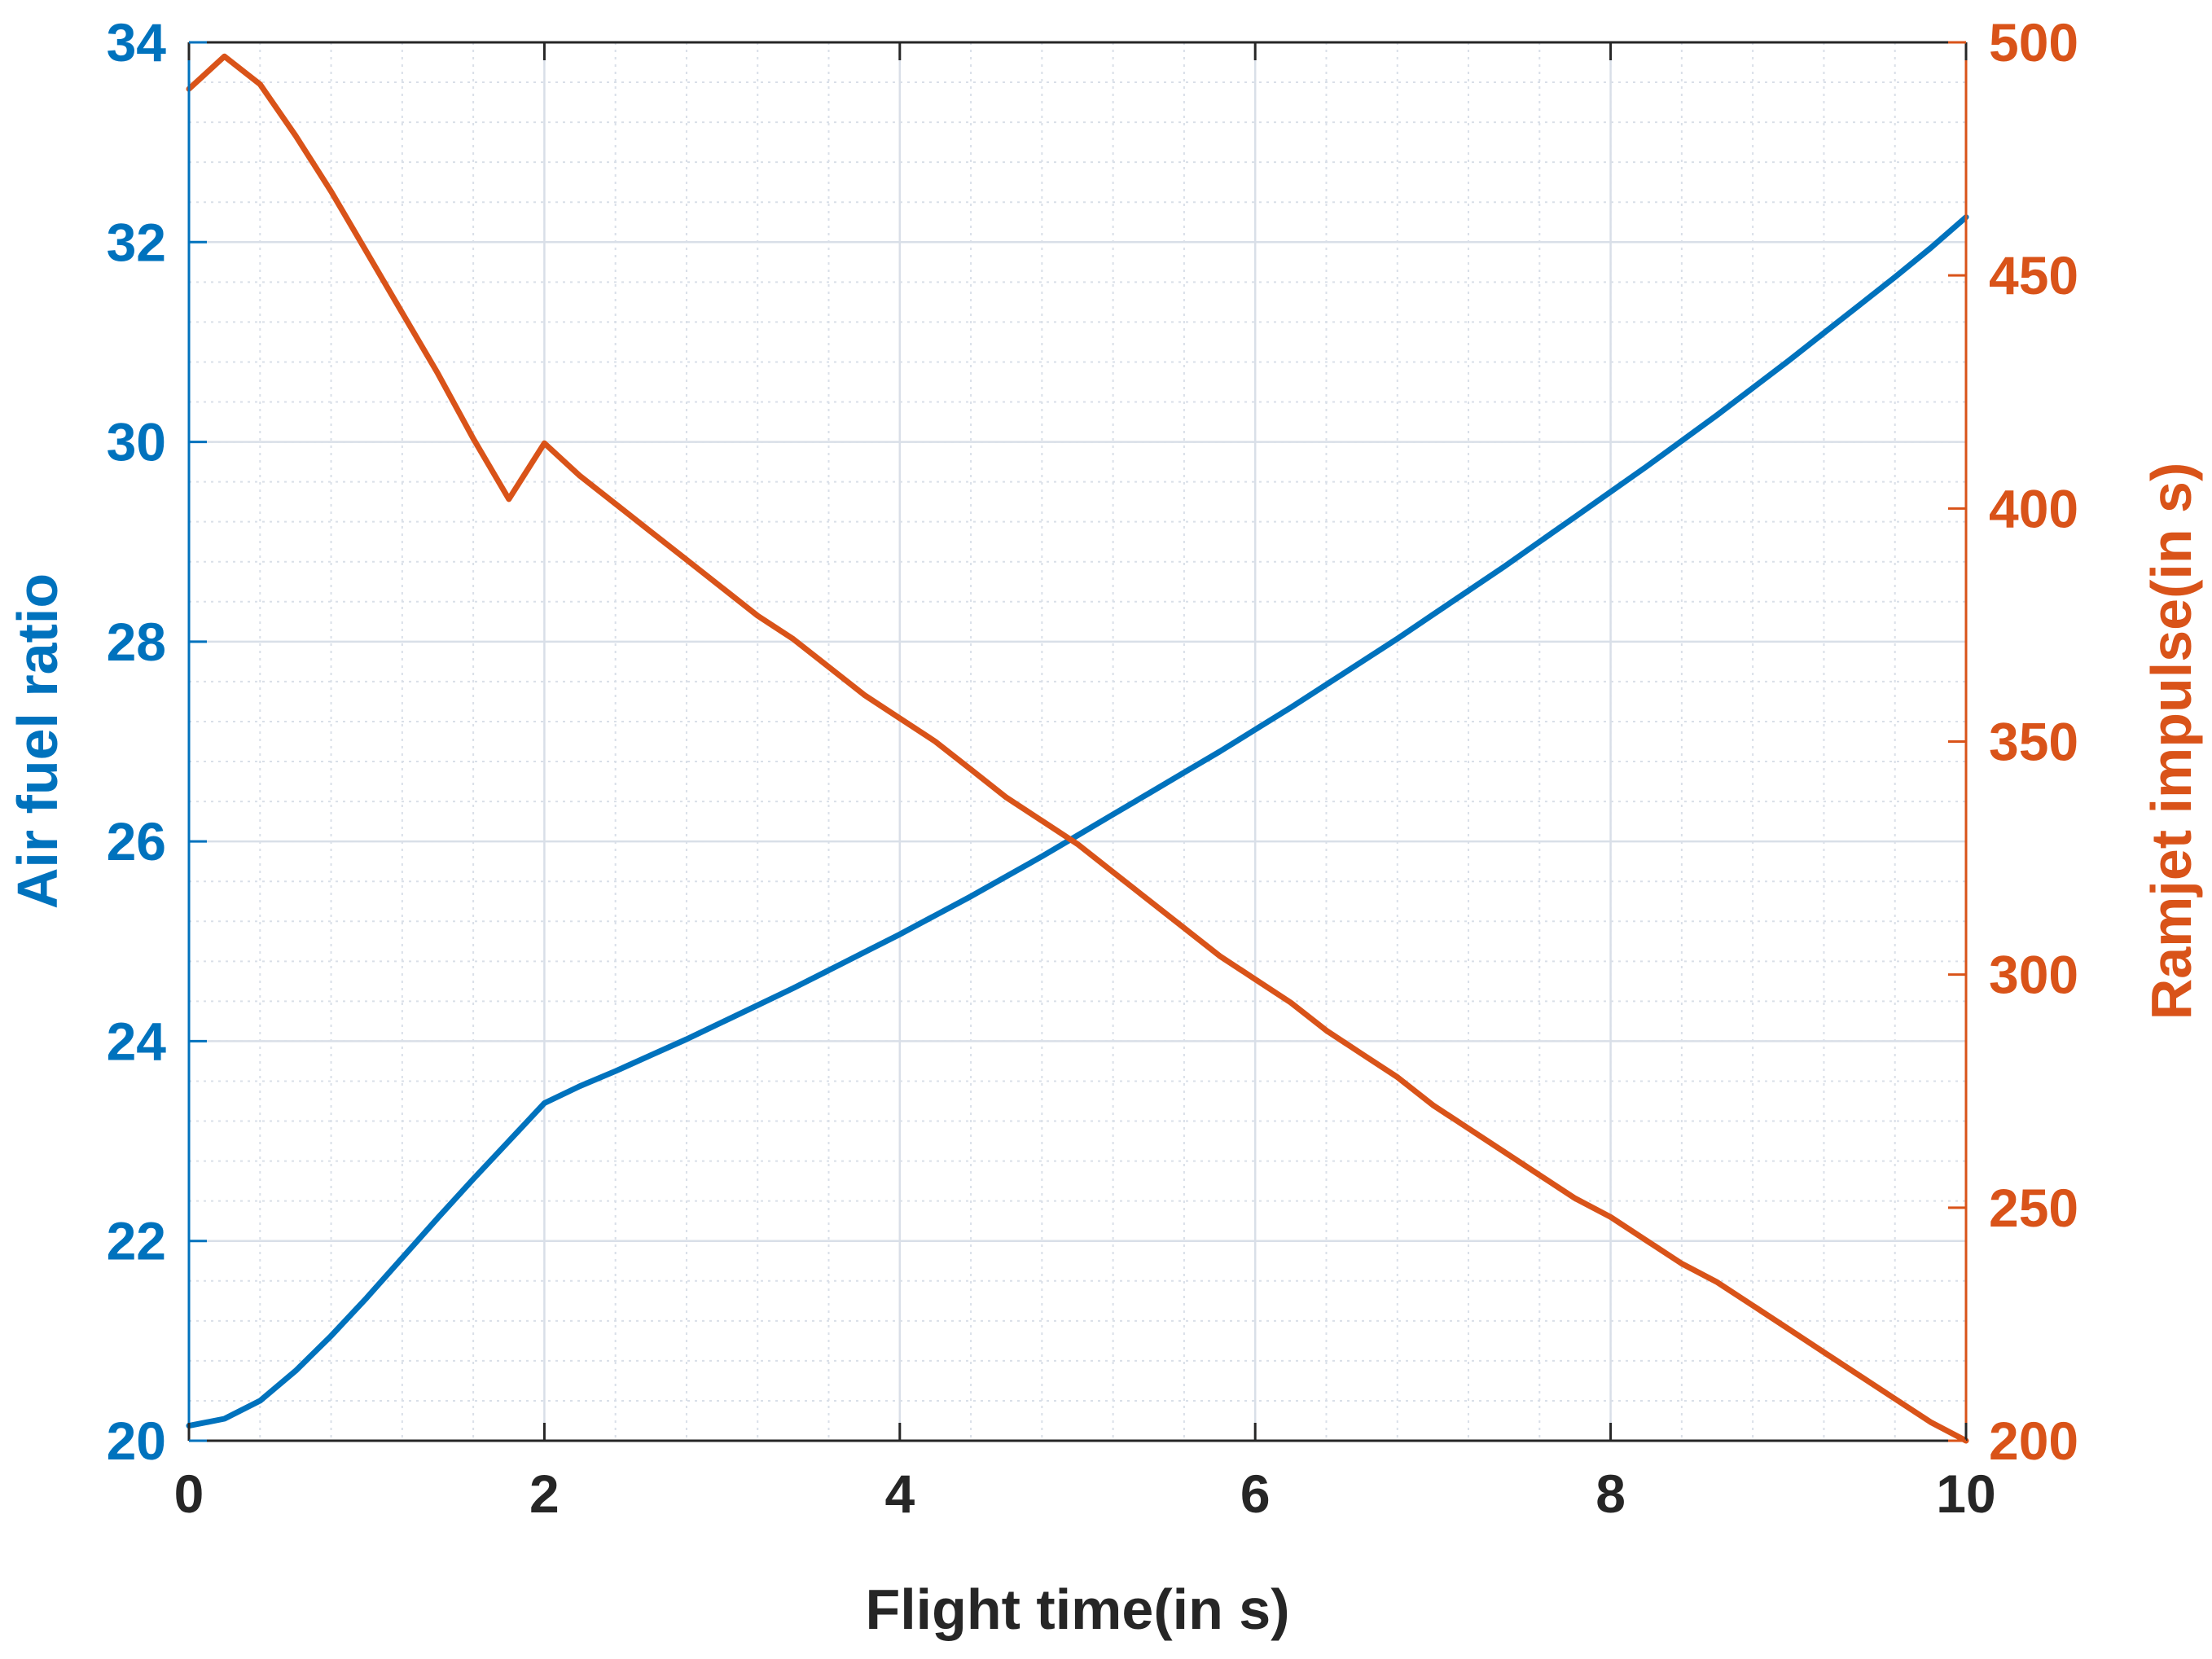 The width and height of the screenshot is (2212, 1659). Describe the element at coordinates (136, 442) in the screenshot. I see `left-y-tick-label: 30` at that location.